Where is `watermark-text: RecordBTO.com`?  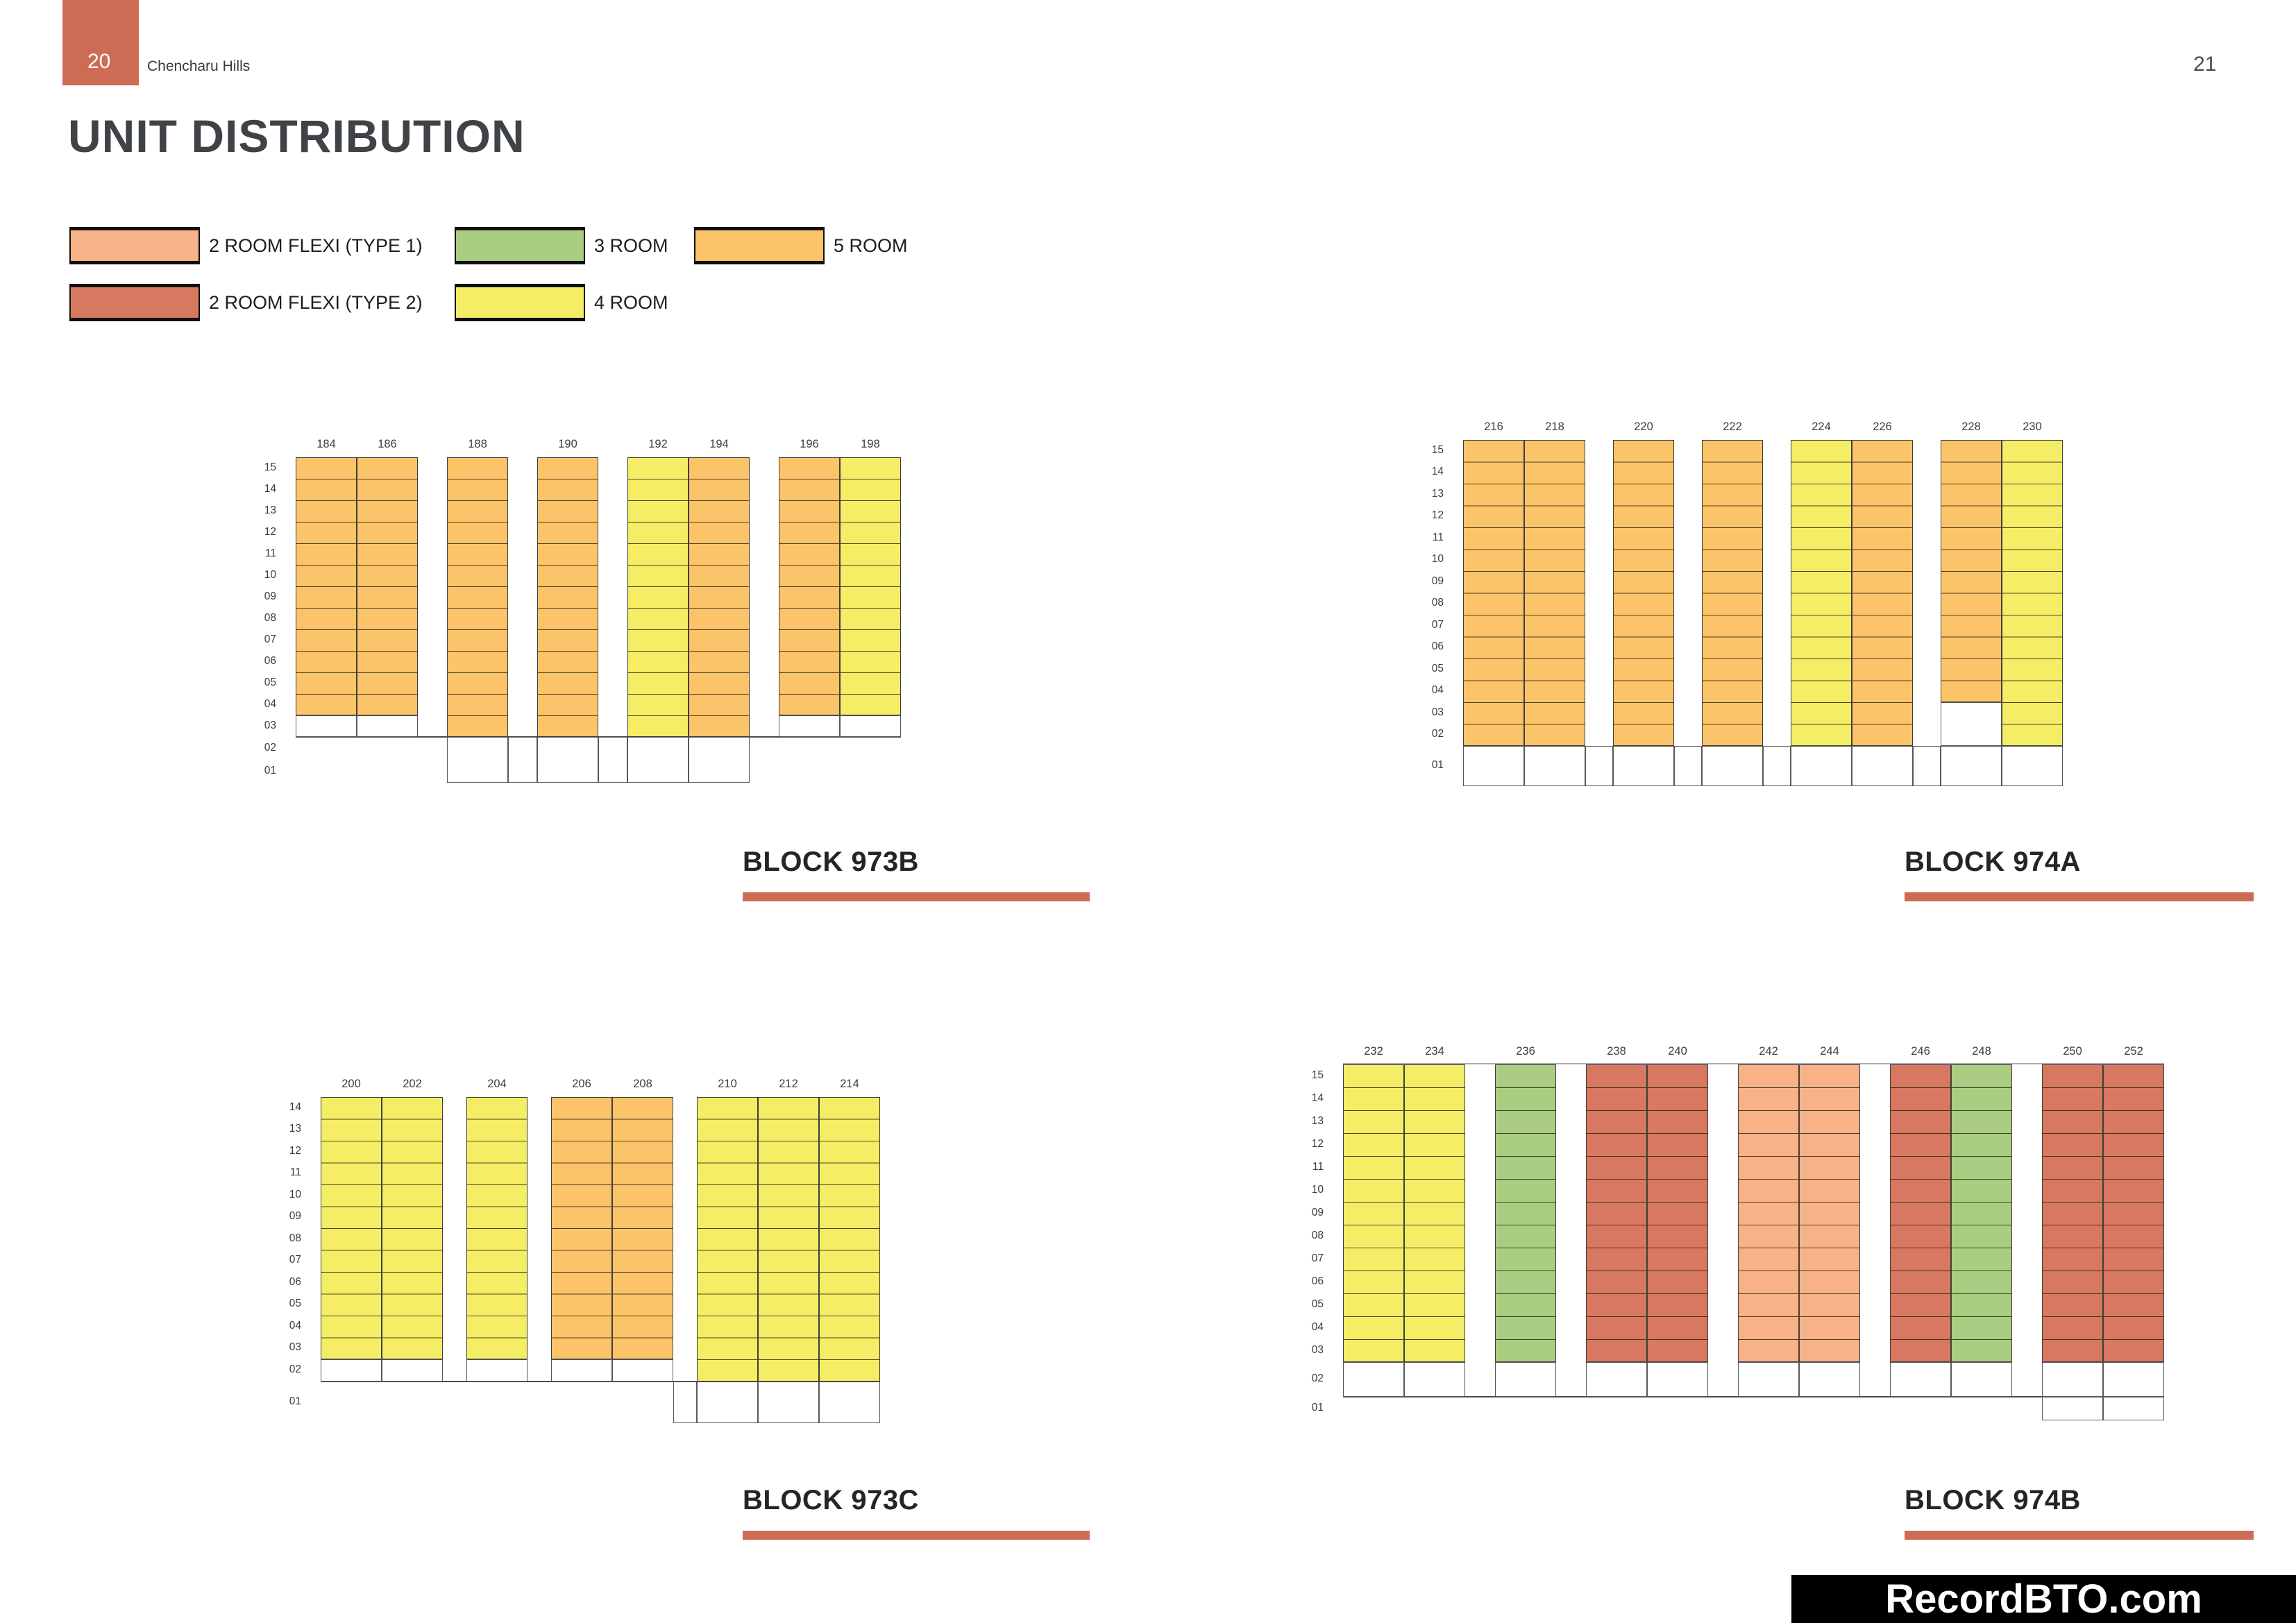 watermark-text: RecordBTO.com is located at coordinates (2044, 1599).